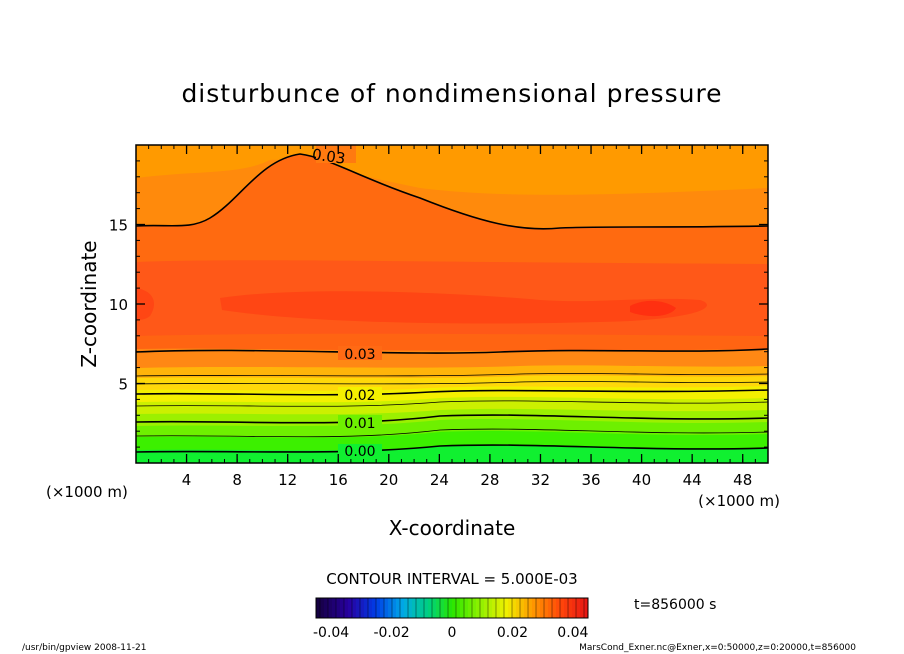  What do you see at coordinates (675, 605) in the screenshot?
I see `time-label: t=856000 s` at bounding box center [675, 605].